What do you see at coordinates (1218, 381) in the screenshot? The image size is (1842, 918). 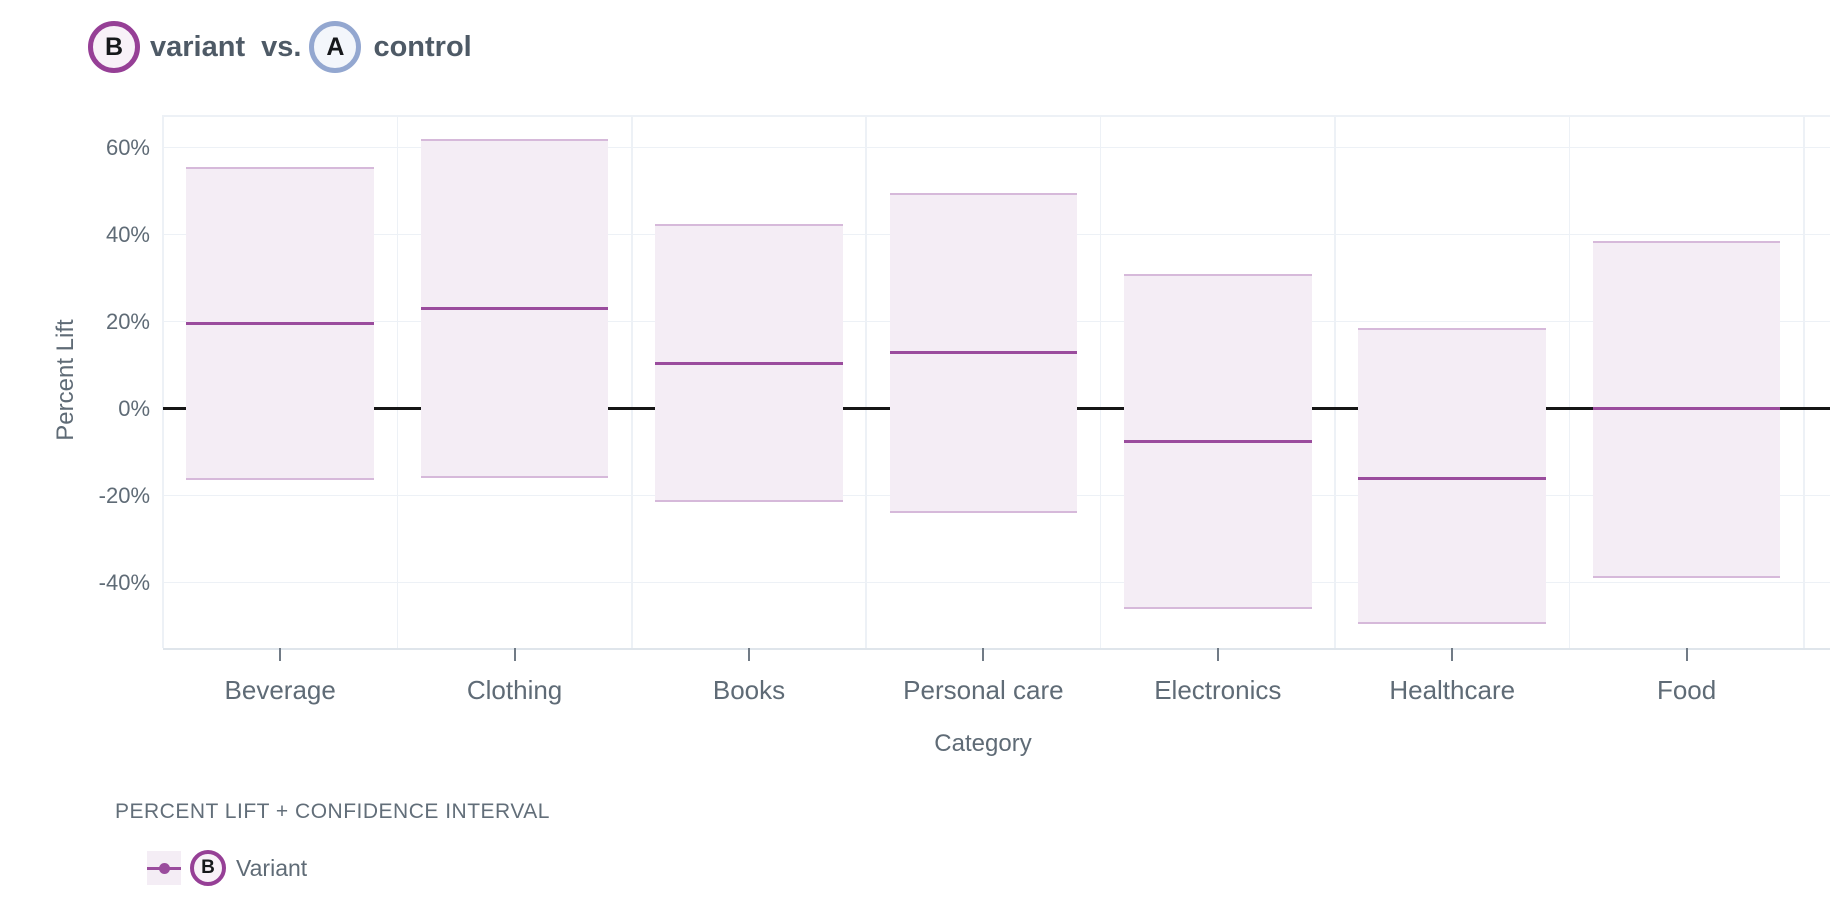 I see `ci-bar-electronics` at bounding box center [1218, 381].